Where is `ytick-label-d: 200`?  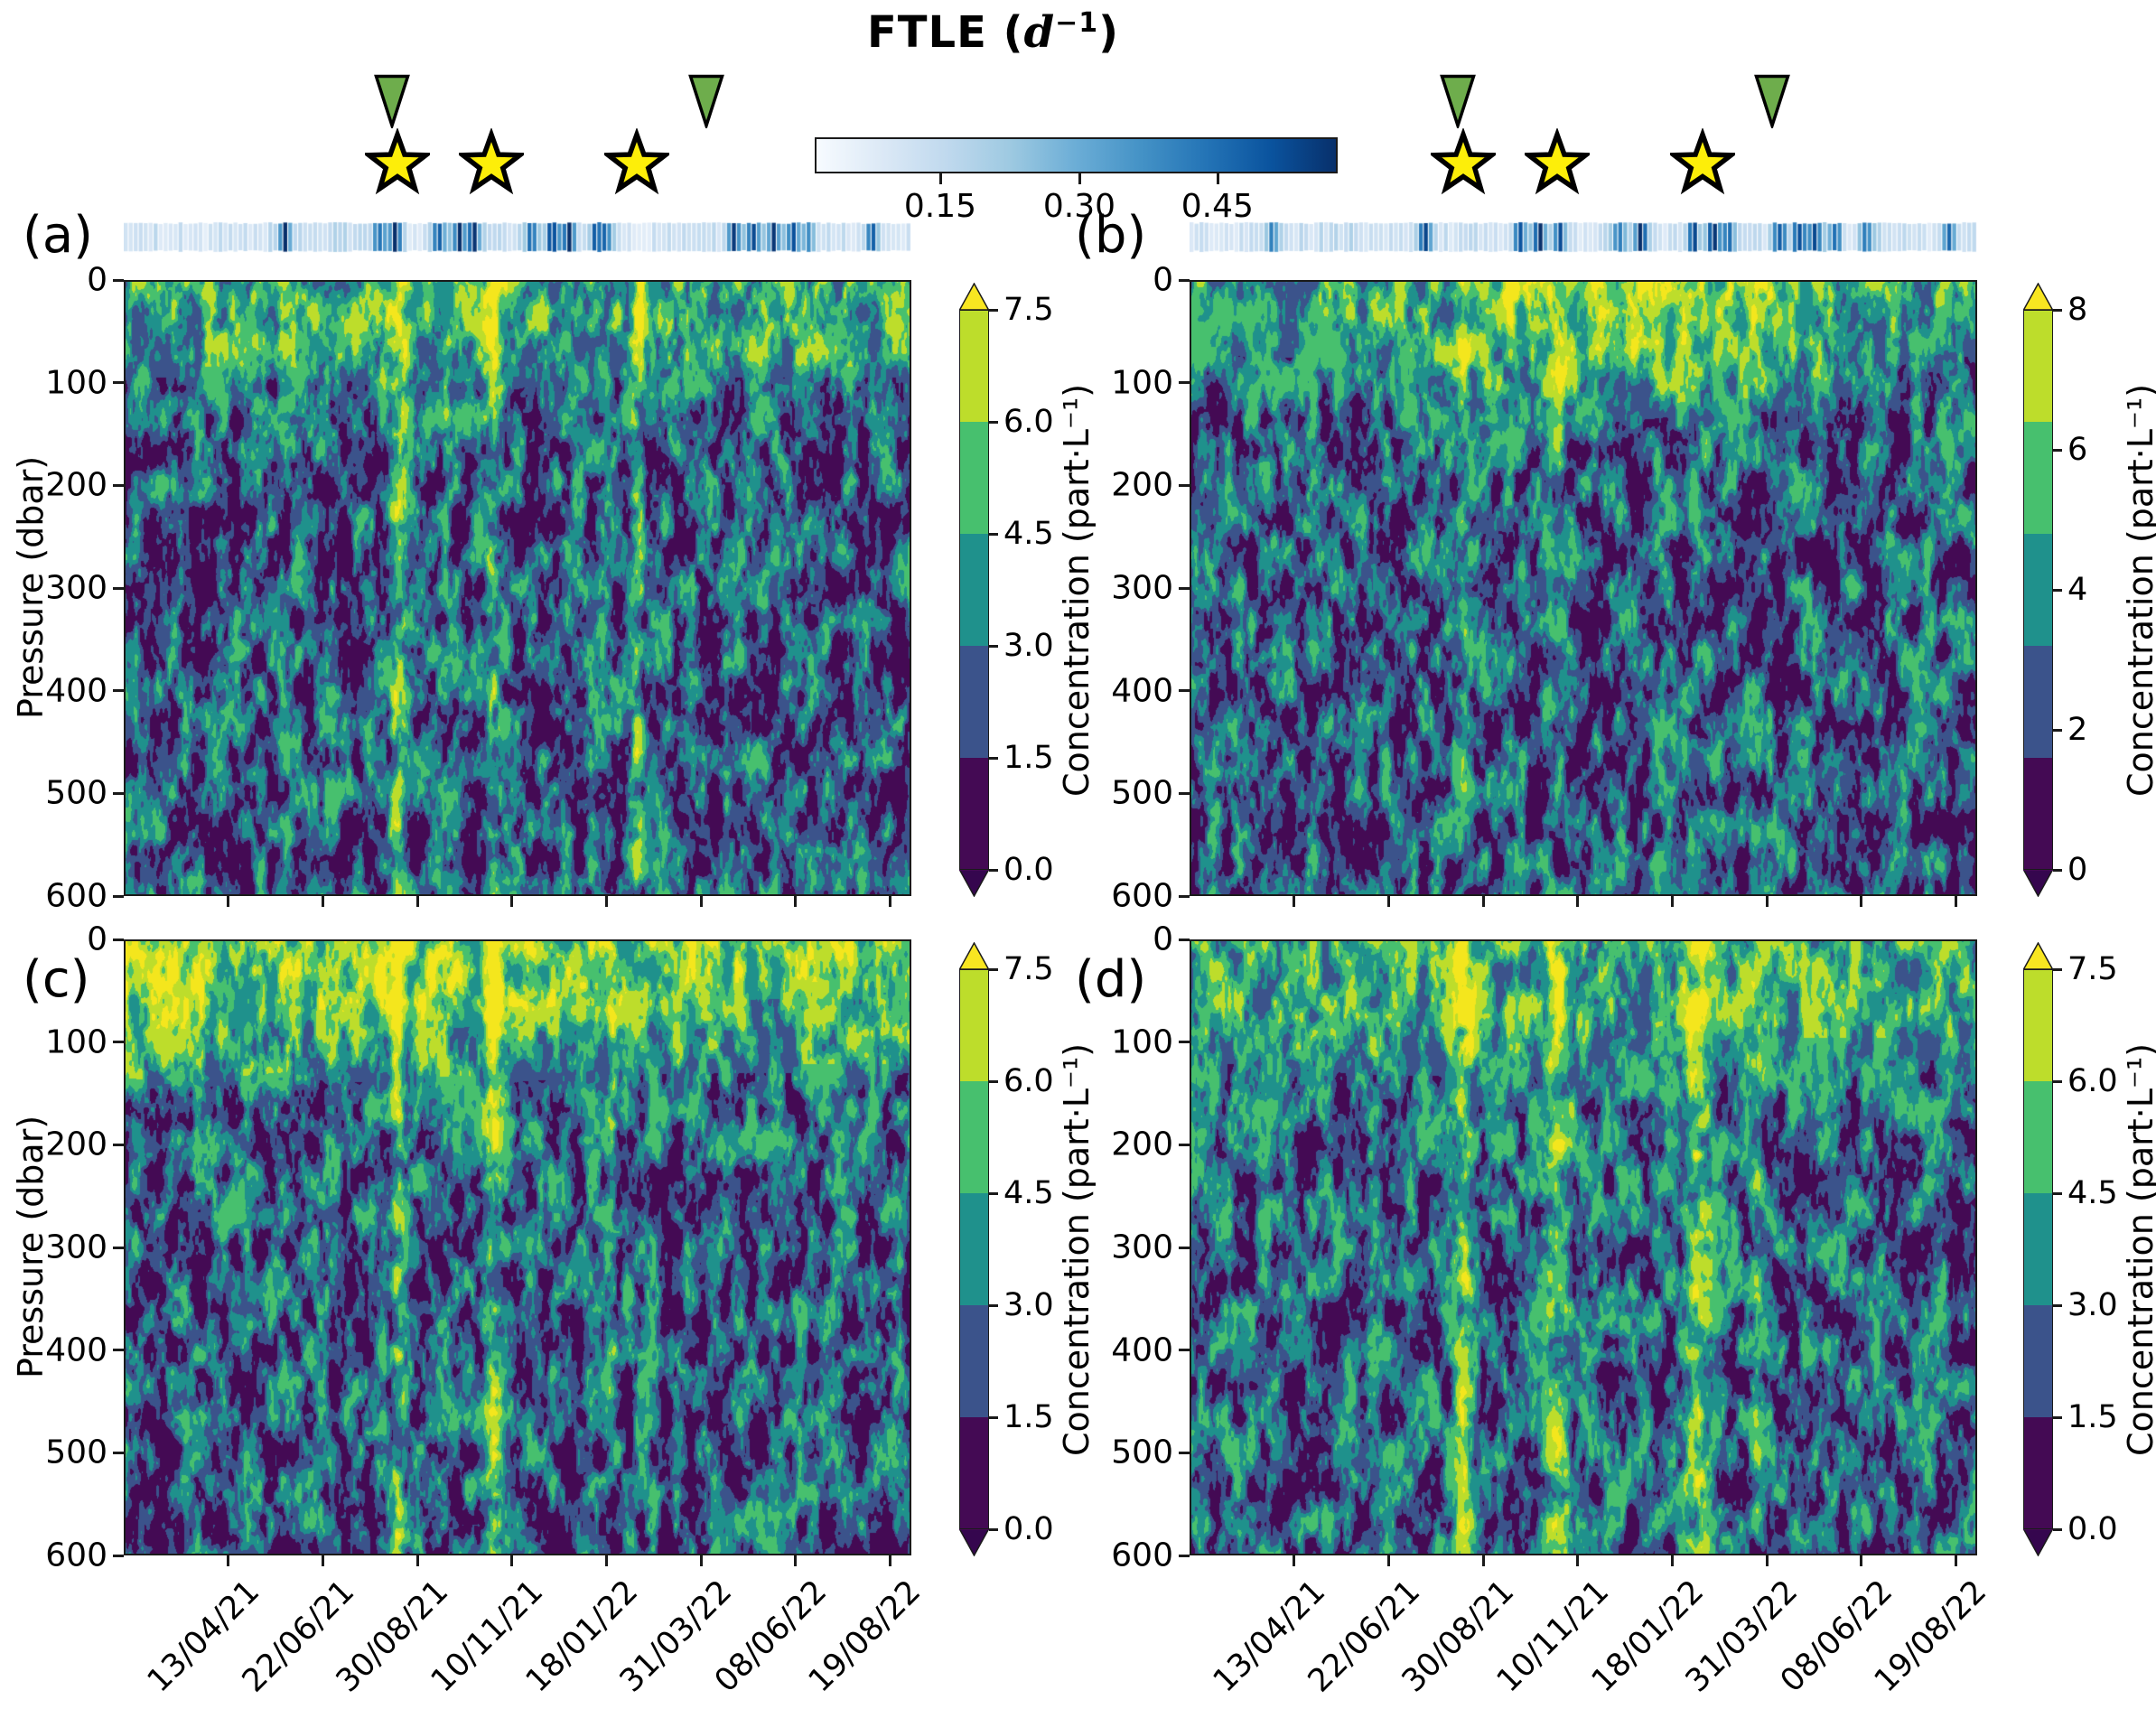 ytick-label-d: 200 is located at coordinates (1142, 1144).